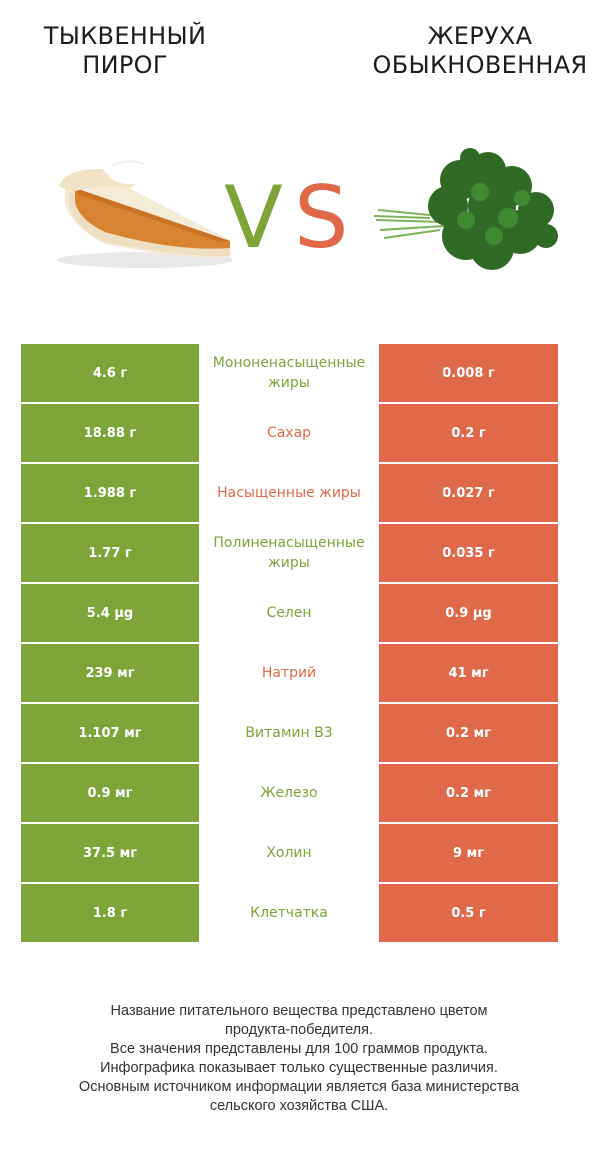 Image resolution: width=598 pixels, height=1174 pixels. What do you see at coordinates (110, 493) in the screenshot?
I see `left-value-cell: 1.988 г` at bounding box center [110, 493].